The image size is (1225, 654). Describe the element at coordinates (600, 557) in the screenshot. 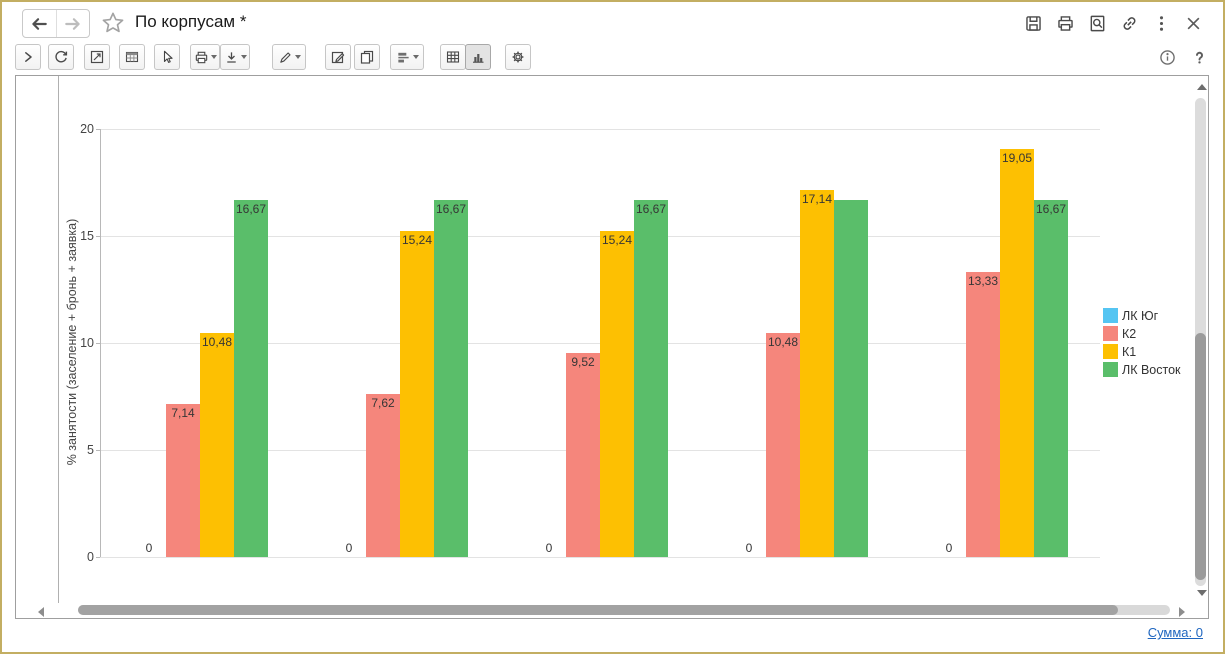

I see `x-axis-baseline` at that location.